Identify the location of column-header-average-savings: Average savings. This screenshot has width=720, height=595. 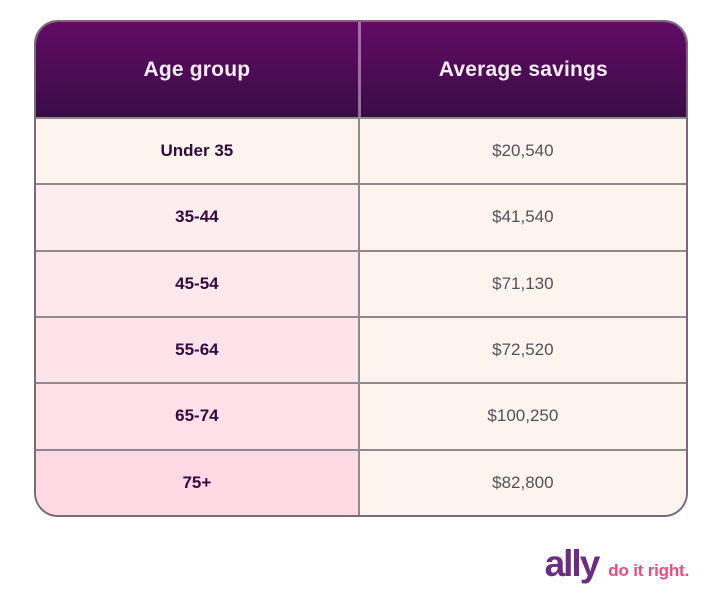
(521, 69).